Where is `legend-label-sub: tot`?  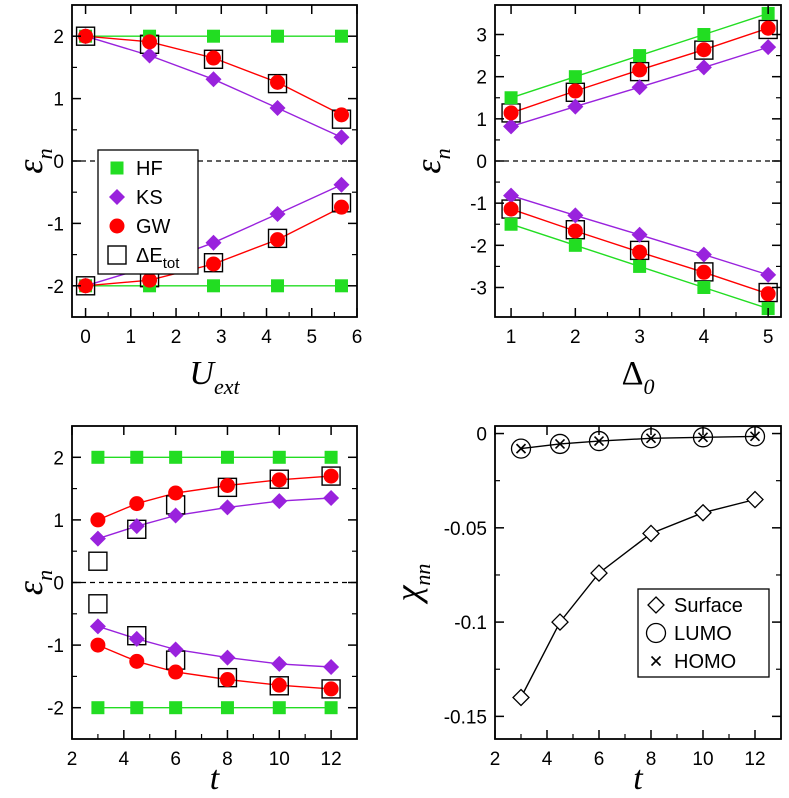
legend-label-sub: tot is located at coordinates (172, 263).